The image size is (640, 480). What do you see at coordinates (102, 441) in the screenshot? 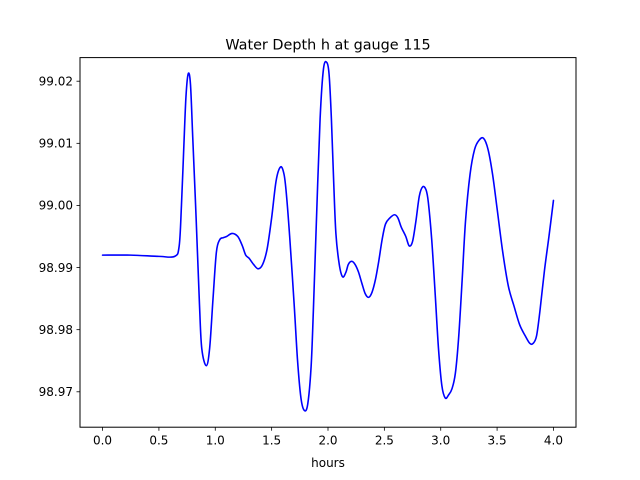
I see `x-tick-label: 0.0` at bounding box center [102, 441].